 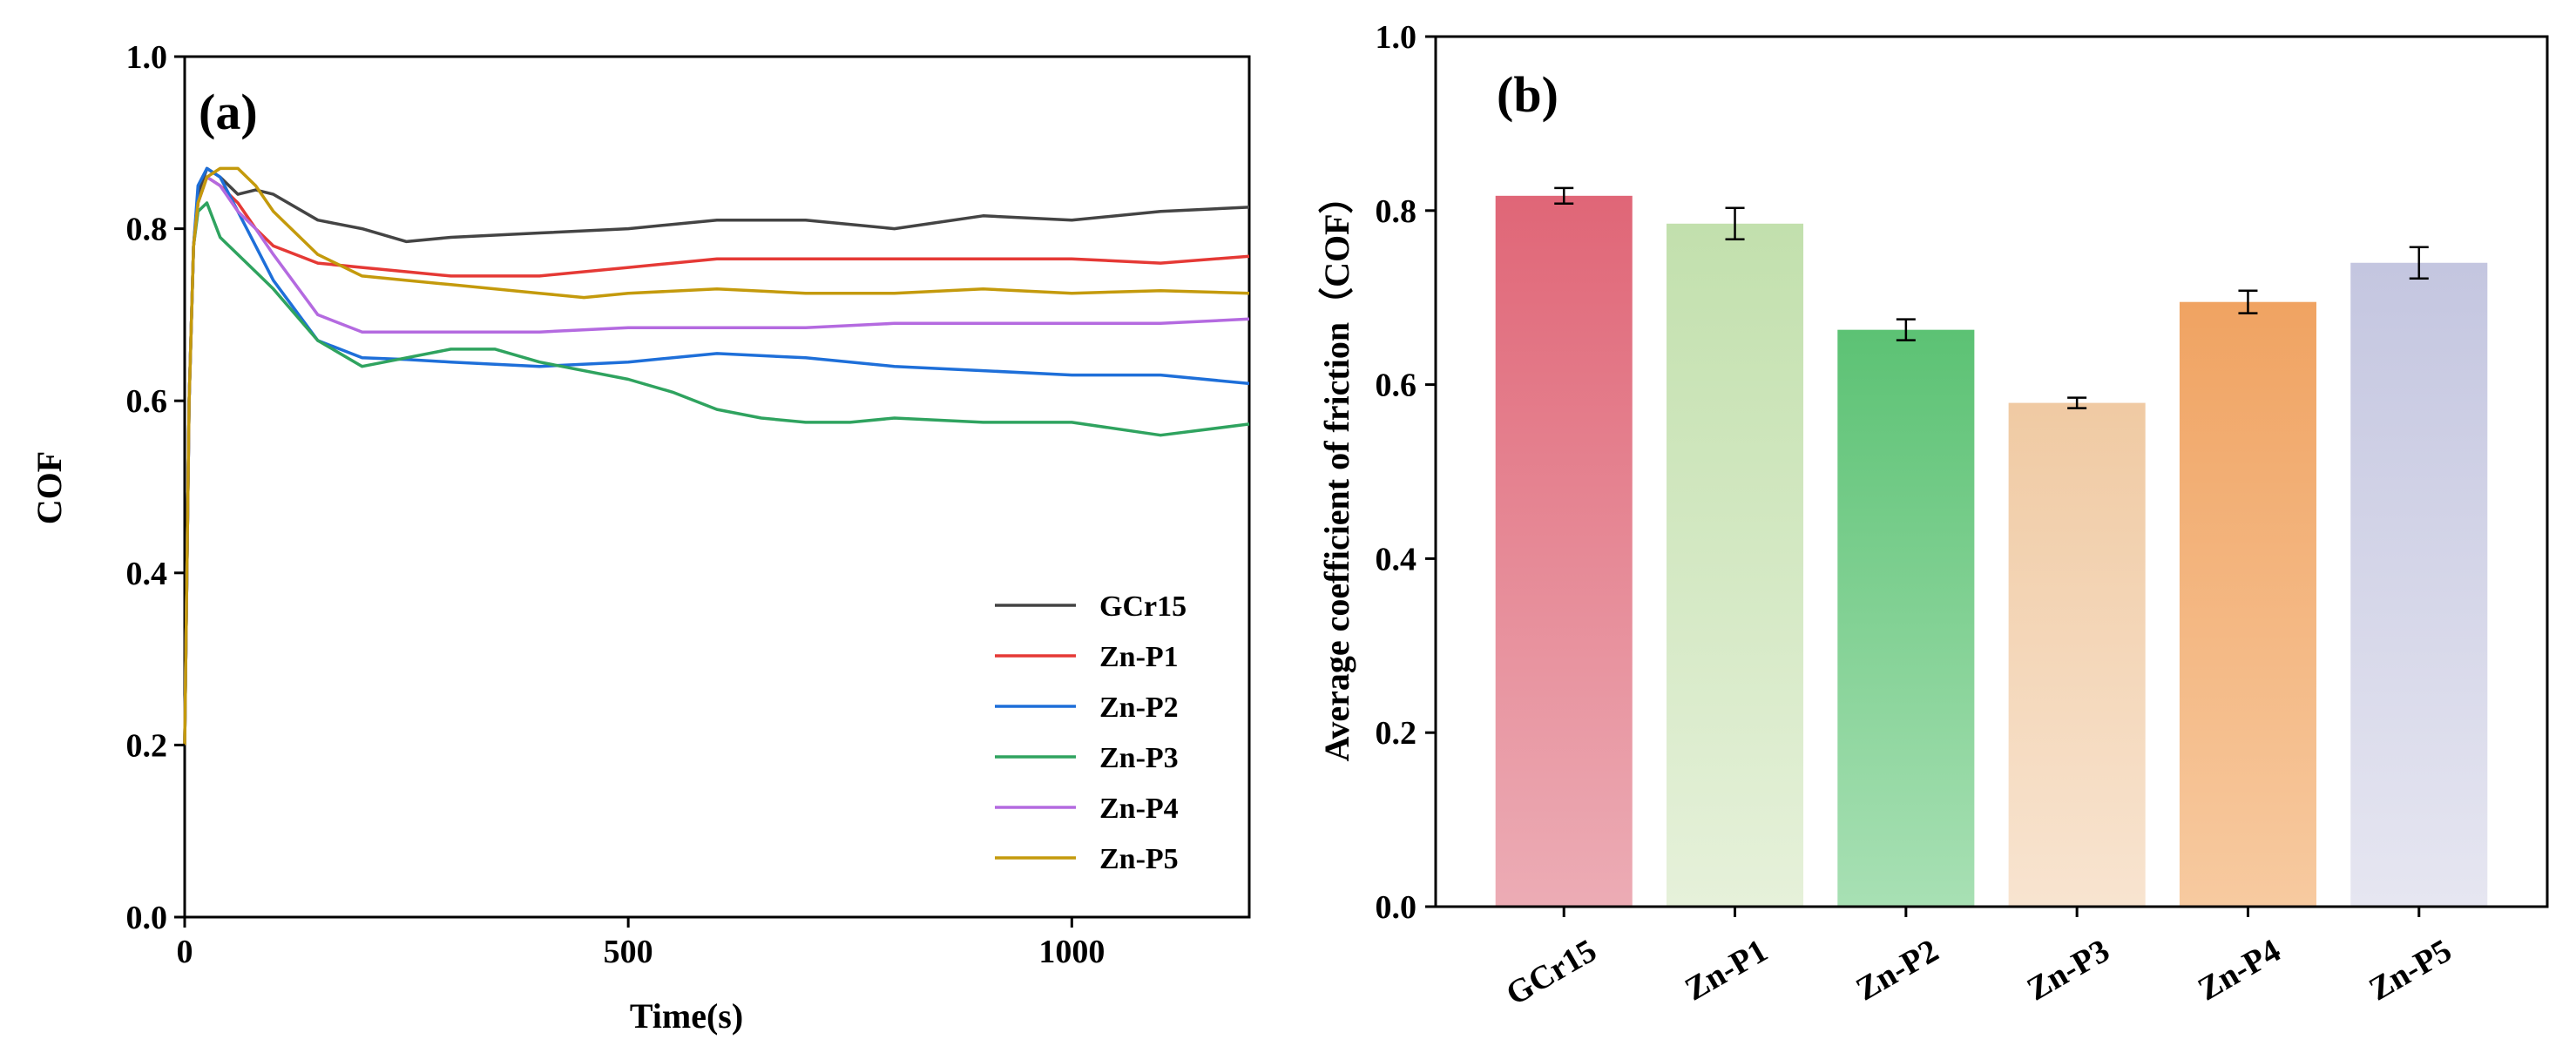 What do you see at coordinates (1139, 859) in the screenshot?
I see `legend-label-zn-p5: Zn-P5` at bounding box center [1139, 859].